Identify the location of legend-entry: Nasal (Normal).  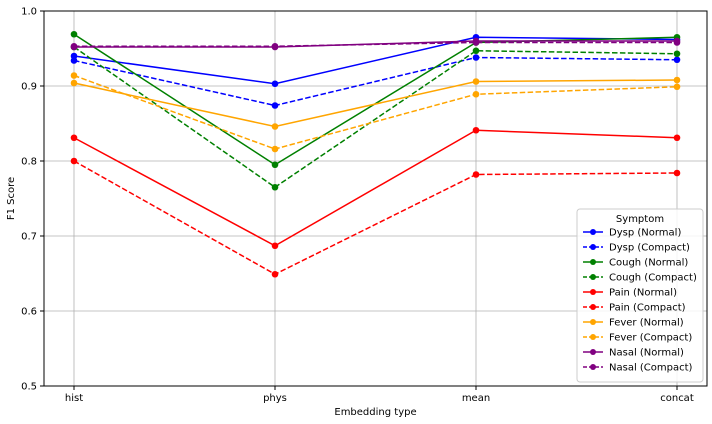
(633, 353).